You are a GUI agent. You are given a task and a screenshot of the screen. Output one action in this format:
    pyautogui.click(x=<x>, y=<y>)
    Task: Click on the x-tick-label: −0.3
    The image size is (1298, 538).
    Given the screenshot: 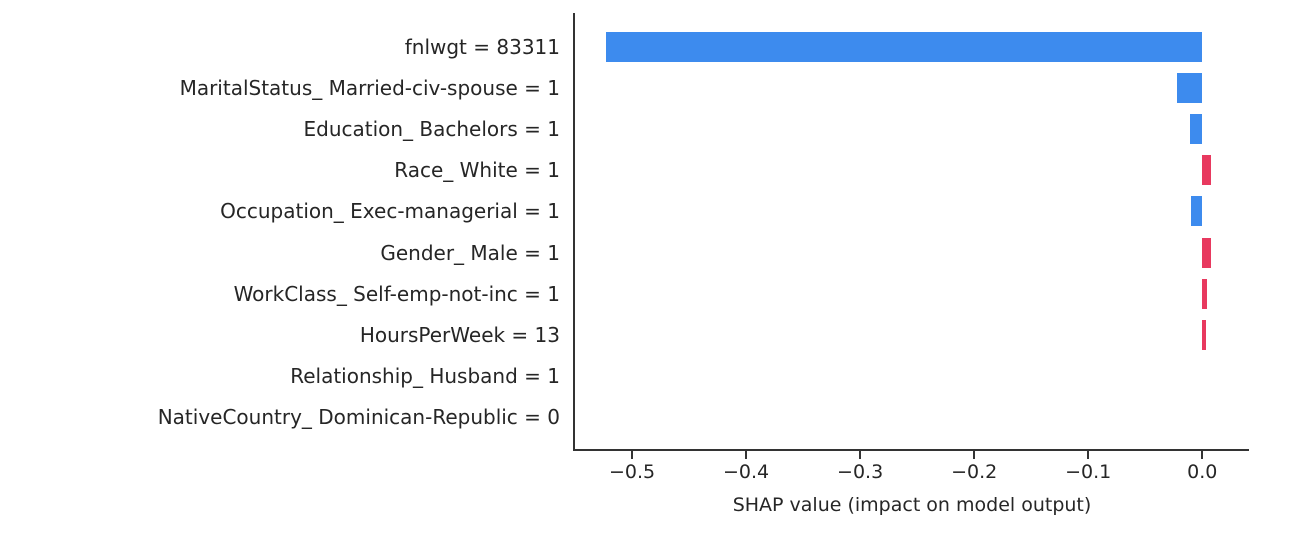 What is the action you would take?
    pyautogui.click(x=860, y=472)
    